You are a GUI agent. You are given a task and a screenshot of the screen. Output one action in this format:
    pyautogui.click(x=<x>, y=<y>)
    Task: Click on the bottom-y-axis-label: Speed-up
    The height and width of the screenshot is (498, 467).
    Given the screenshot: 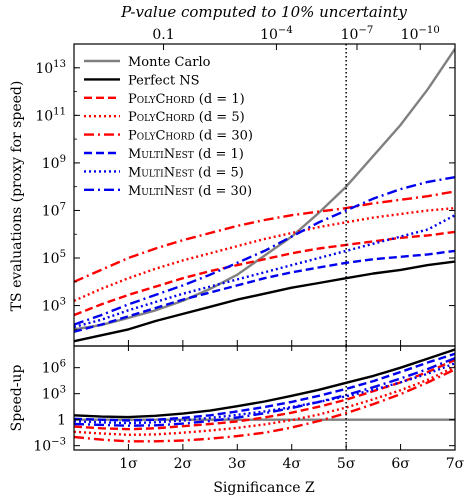 What is the action you would take?
    pyautogui.click(x=17, y=398)
    